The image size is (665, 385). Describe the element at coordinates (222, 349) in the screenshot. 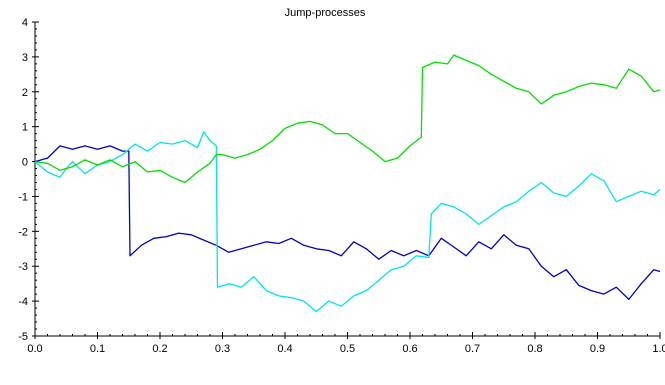

I see `x-tick-label: 0.3` at that location.